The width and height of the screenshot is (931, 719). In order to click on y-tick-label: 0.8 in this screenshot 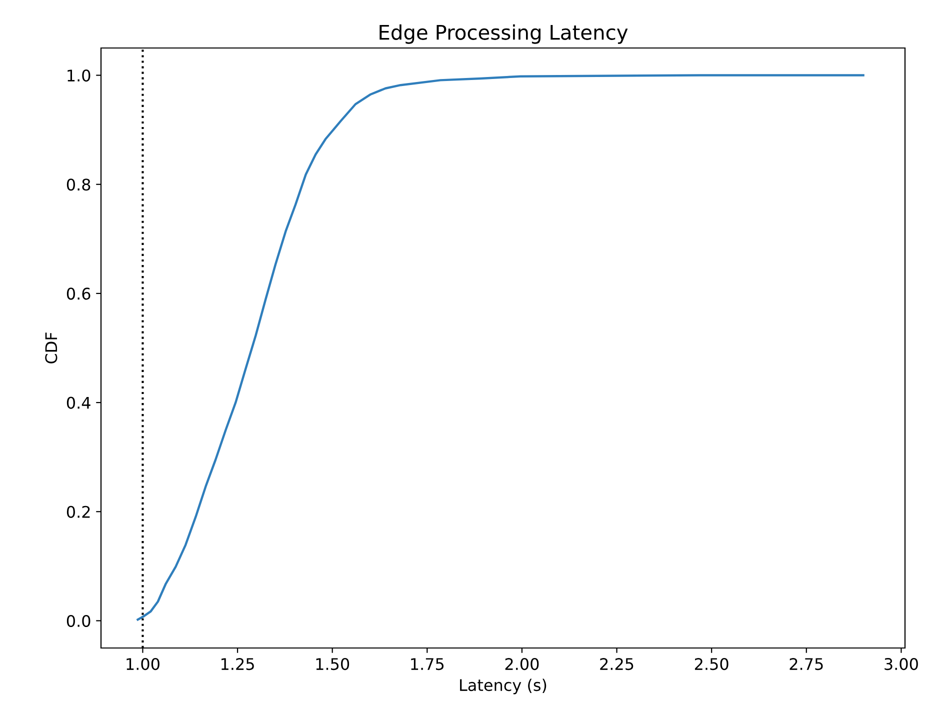, I will do `click(78, 184)`.